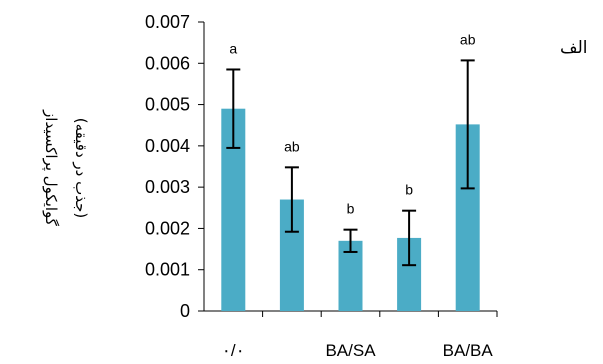 The image size is (603, 364). Describe the element at coordinates (167, 146) in the screenshot. I see `y-tick-label: 0.004` at that location.